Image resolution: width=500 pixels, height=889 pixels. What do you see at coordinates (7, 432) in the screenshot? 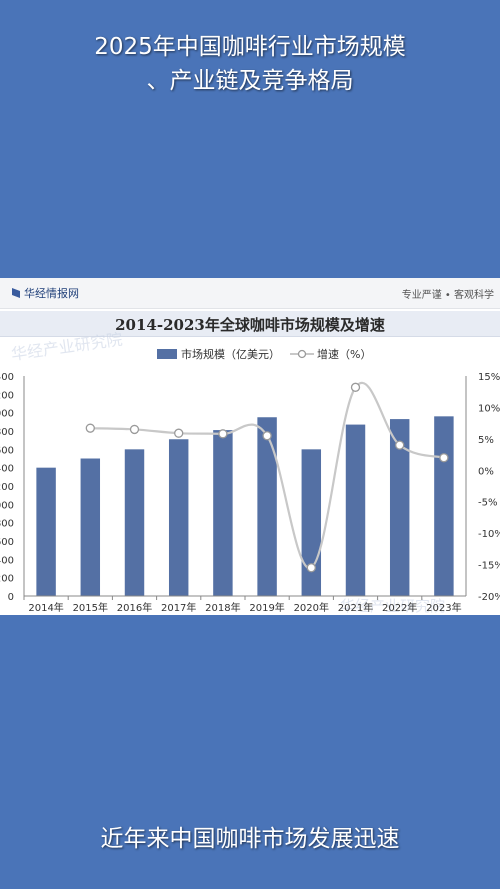
I see `y-left-tick-label: 1800` at bounding box center [7, 432].